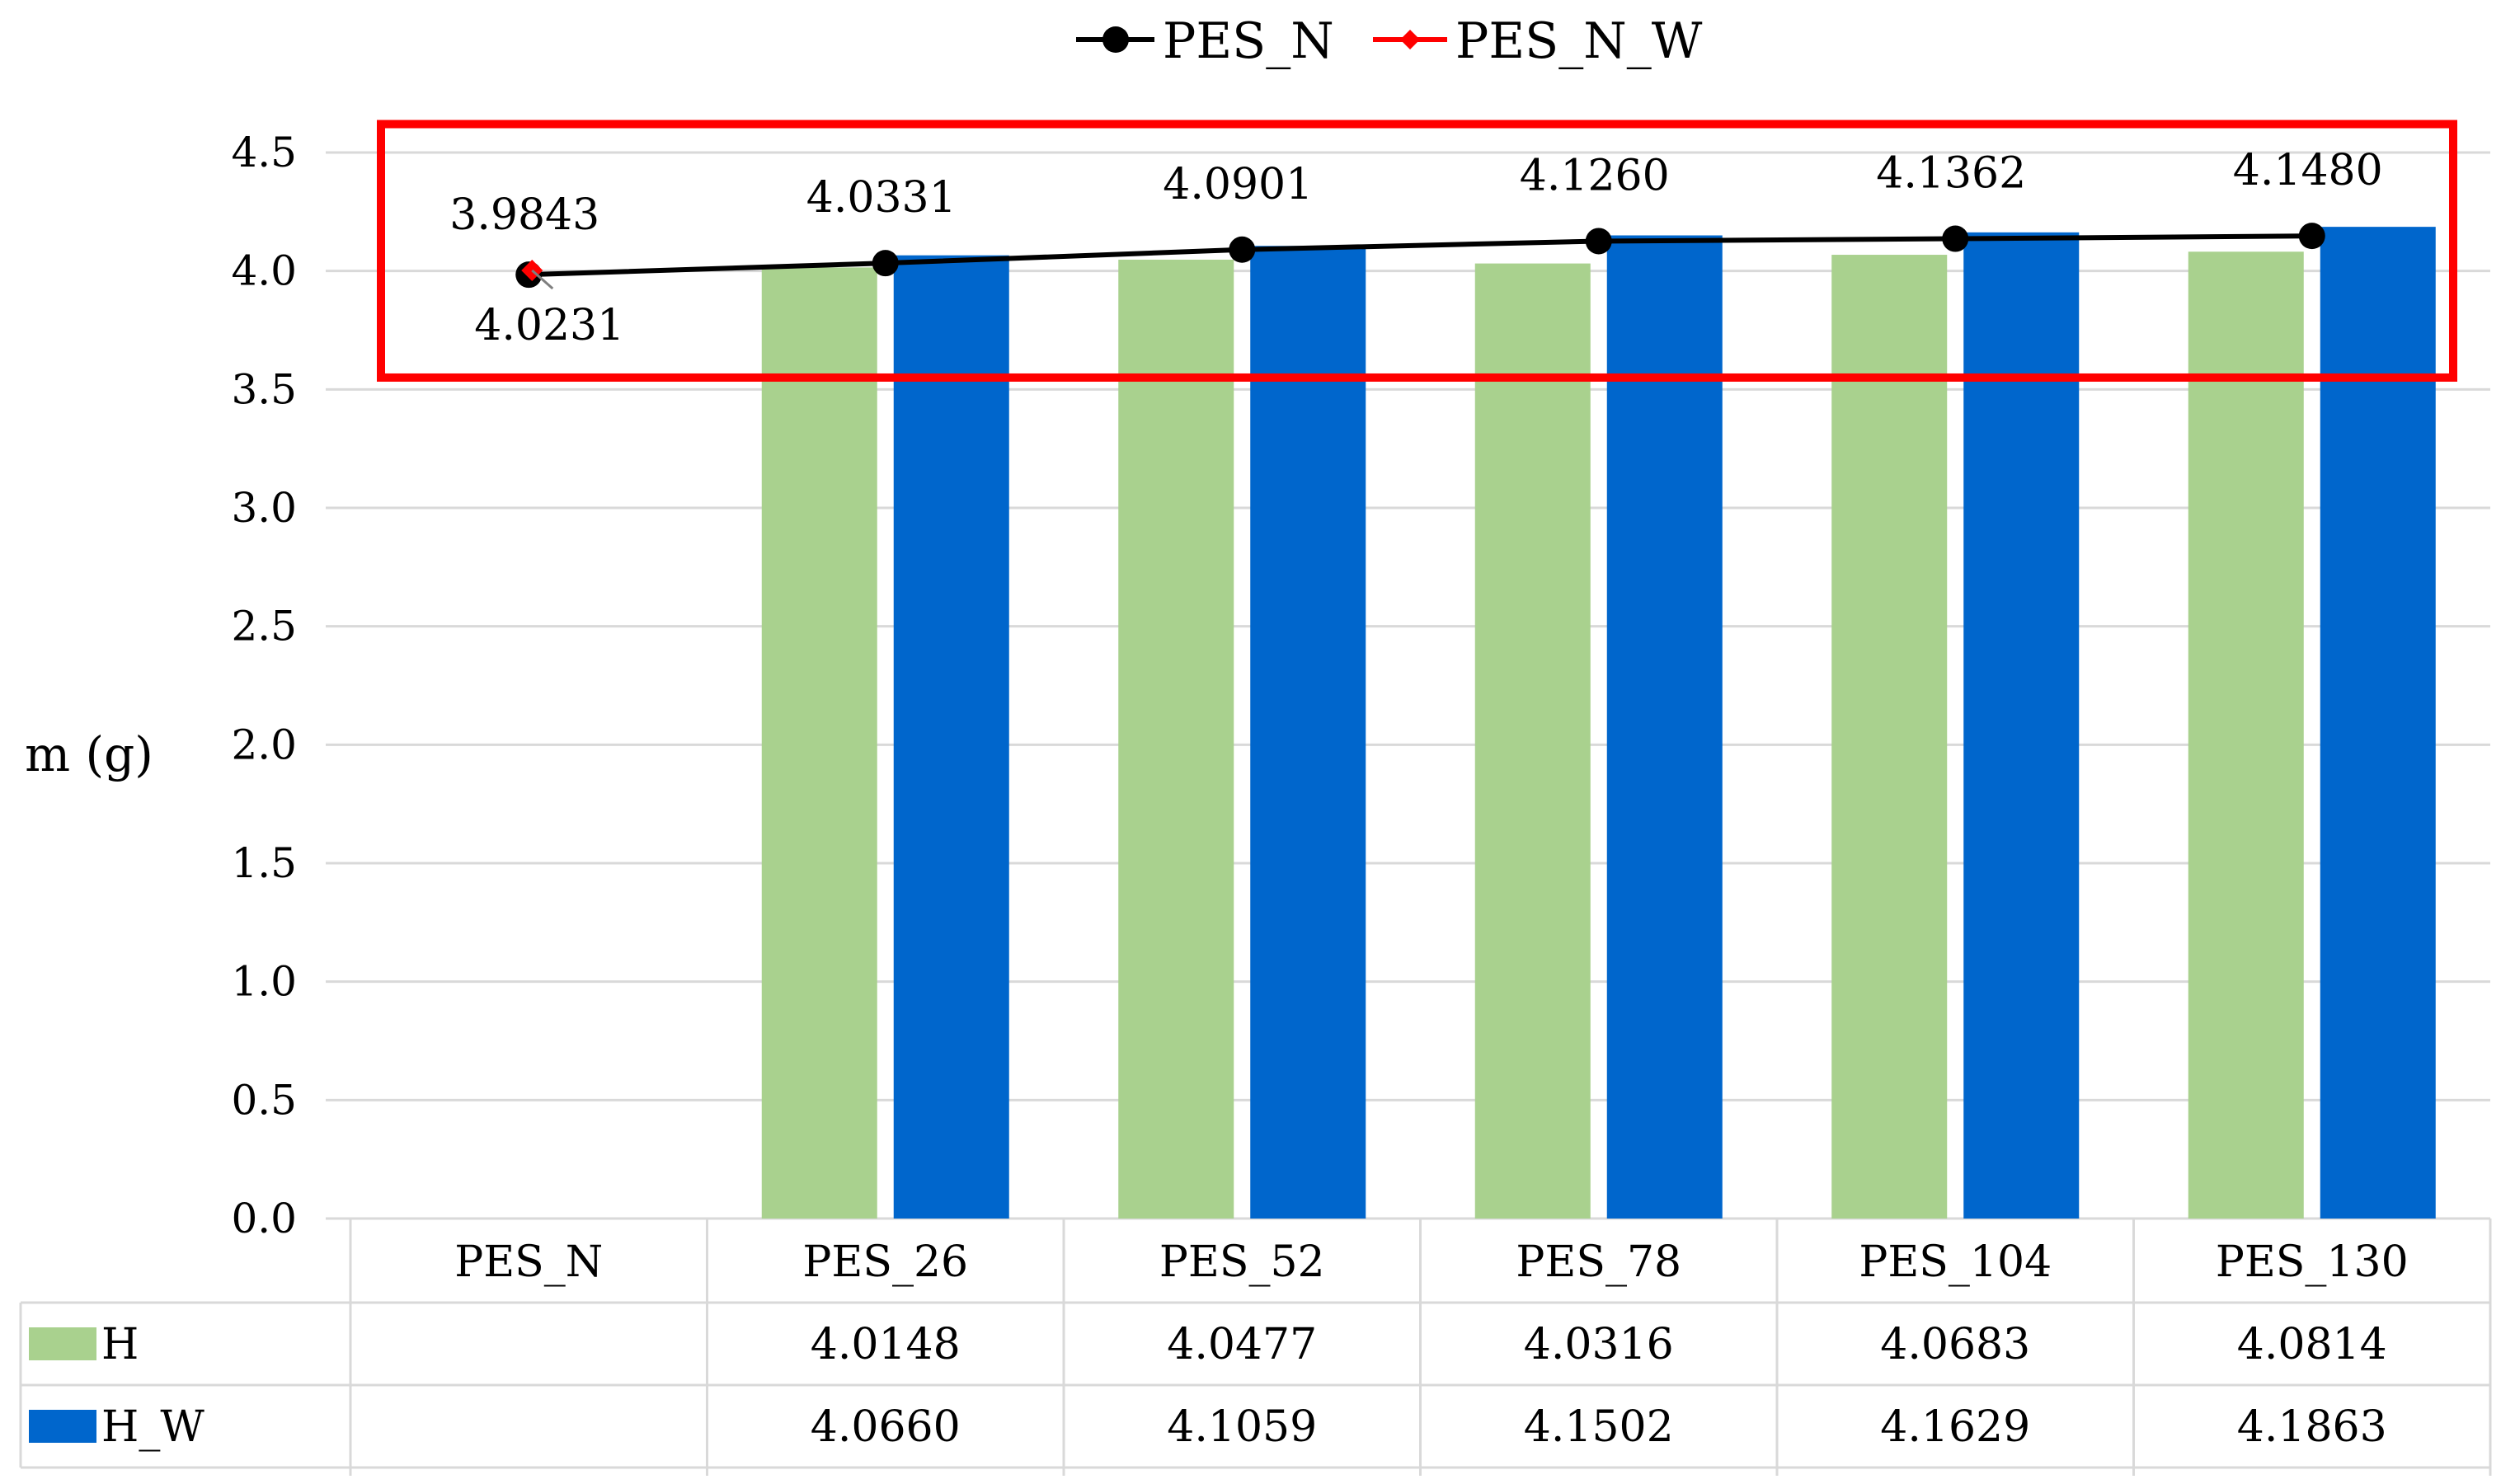 This screenshot has width=2501, height=1484. I want to click on x-tick-label: PES_78, so click(1598, 1262).